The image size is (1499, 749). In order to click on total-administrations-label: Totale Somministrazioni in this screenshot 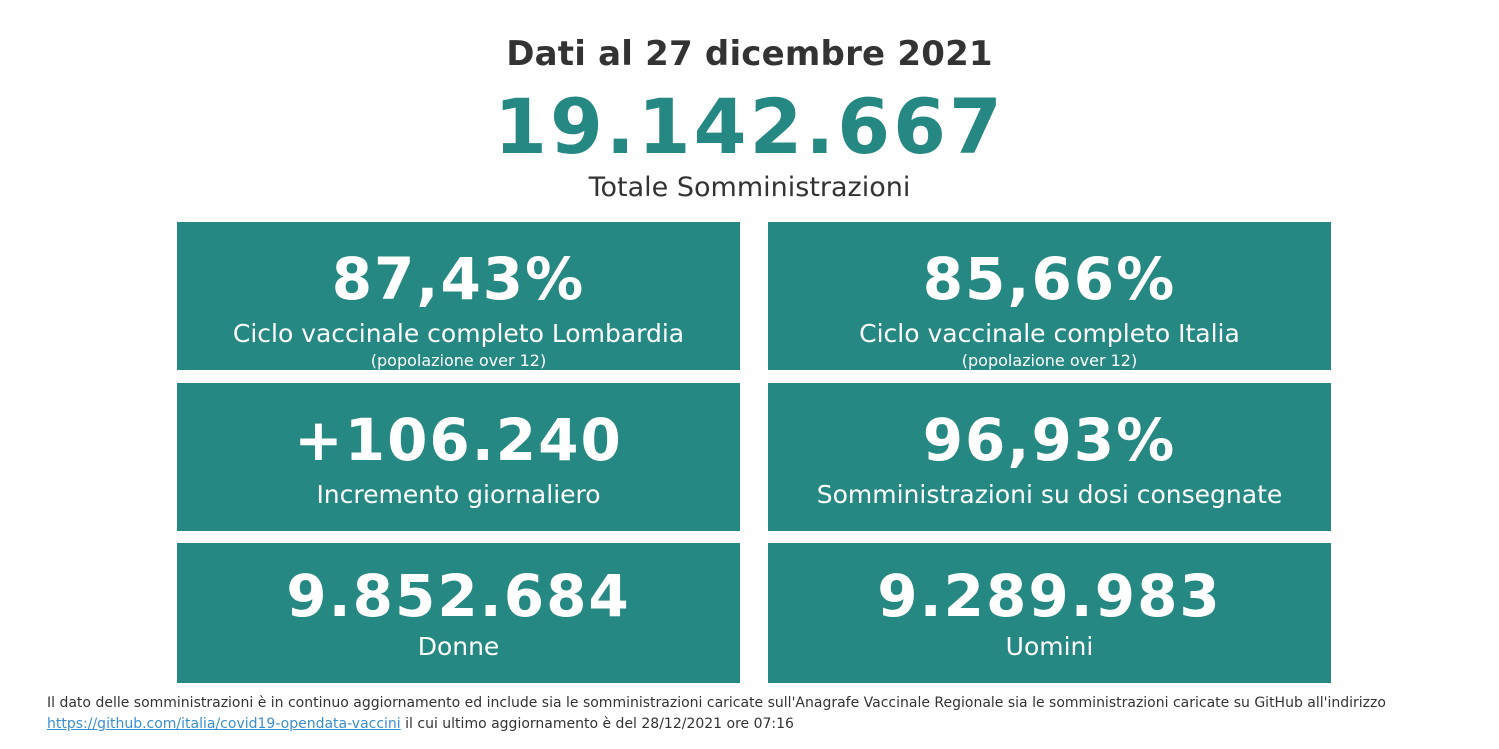, I will do `click(749, 187)`.